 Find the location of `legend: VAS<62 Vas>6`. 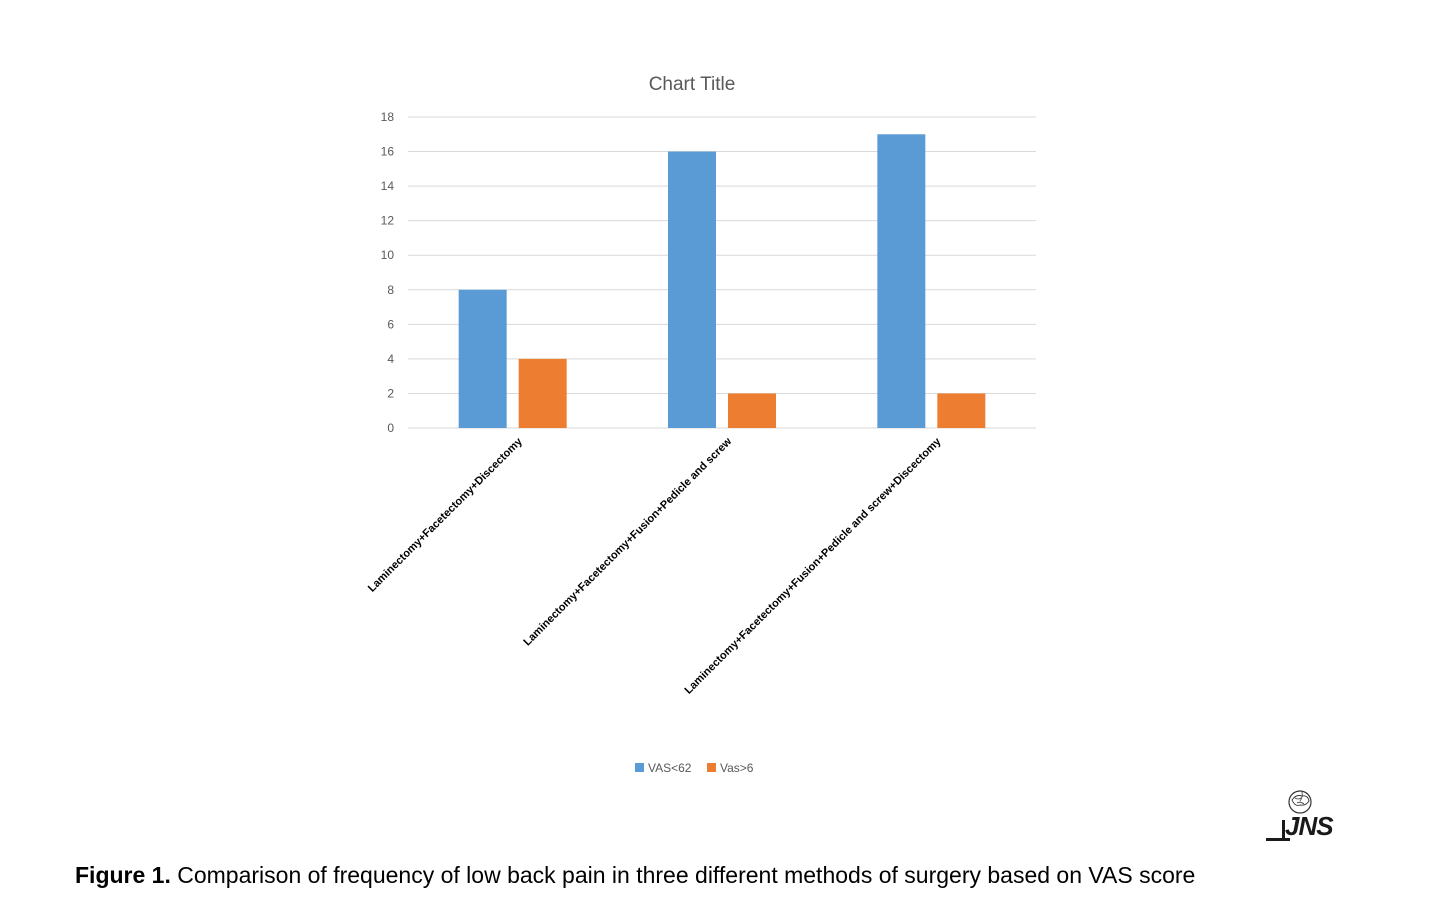

legend: VAS<62 Vas>6 is located at coordinates (694, 768).